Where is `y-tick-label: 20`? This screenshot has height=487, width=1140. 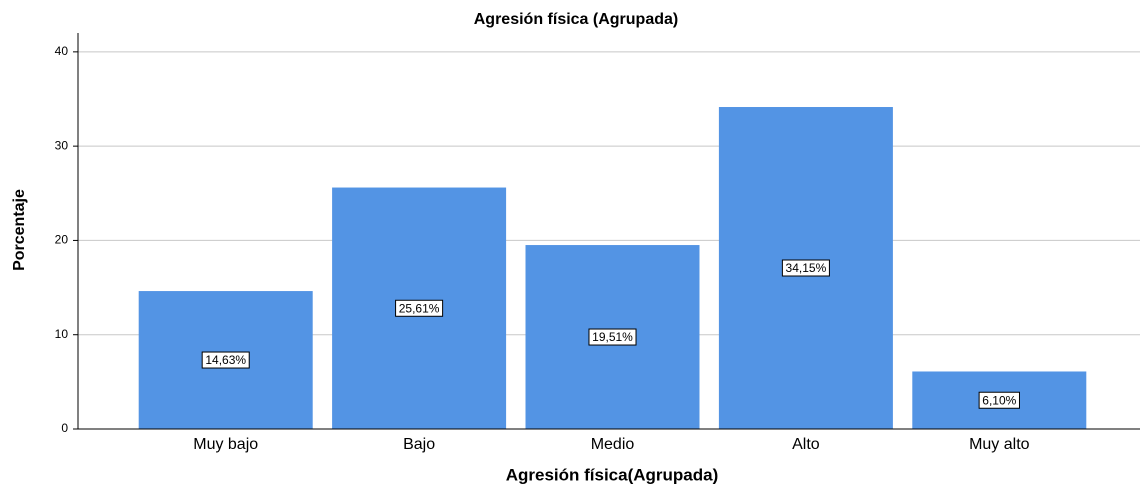 y-tick-label: 20 is located at coordinates (62, 240).